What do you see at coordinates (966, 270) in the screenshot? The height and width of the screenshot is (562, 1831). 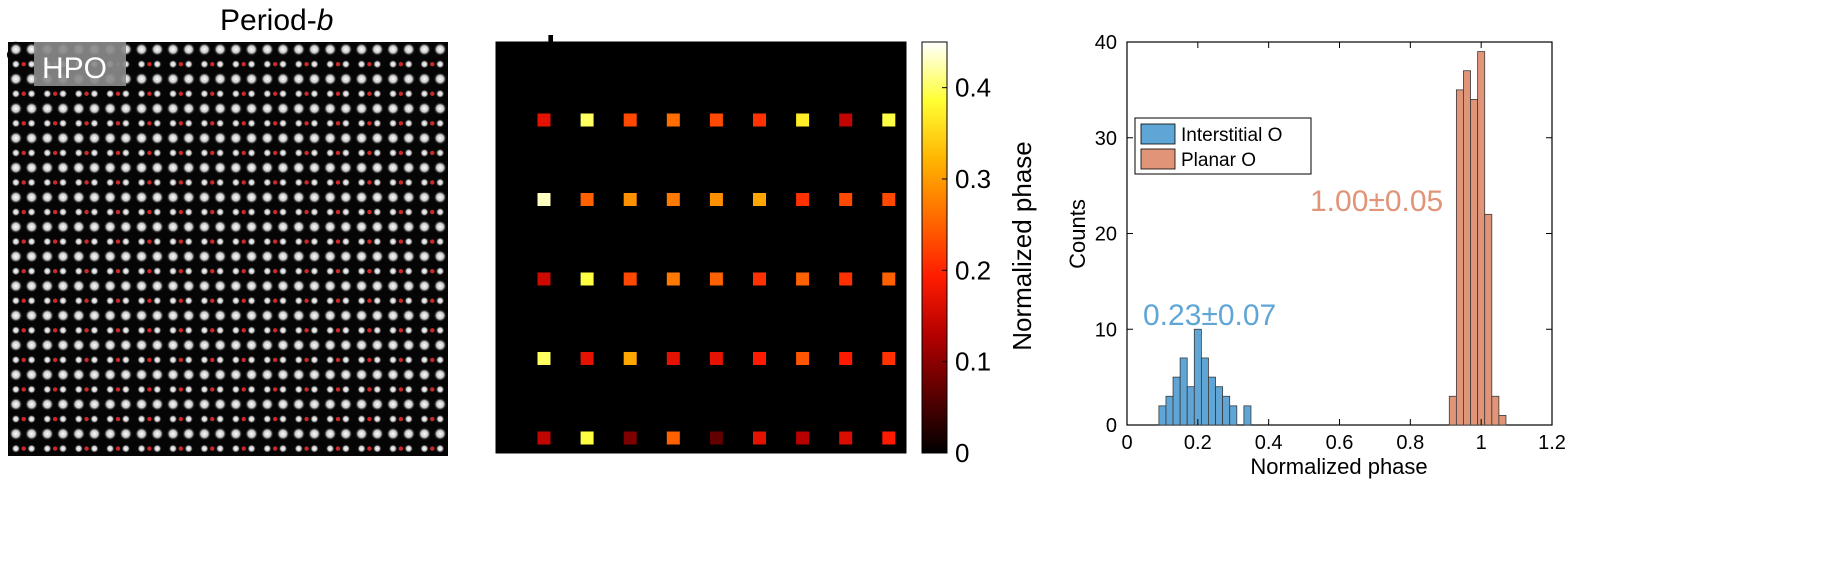 I see `colorbar-ticks: 0 0.1 0.2 0.3 0.4` at bounding box center [966, 270].